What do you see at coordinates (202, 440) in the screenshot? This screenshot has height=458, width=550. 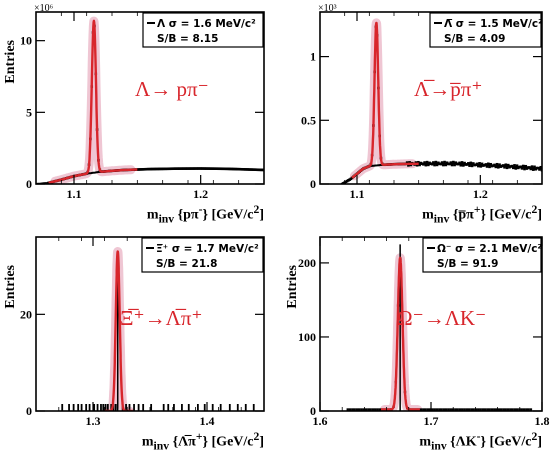 I see `x-axis-label: minv {Λ̅π+} [GeV/c2]` at bounding box center [202, 440].